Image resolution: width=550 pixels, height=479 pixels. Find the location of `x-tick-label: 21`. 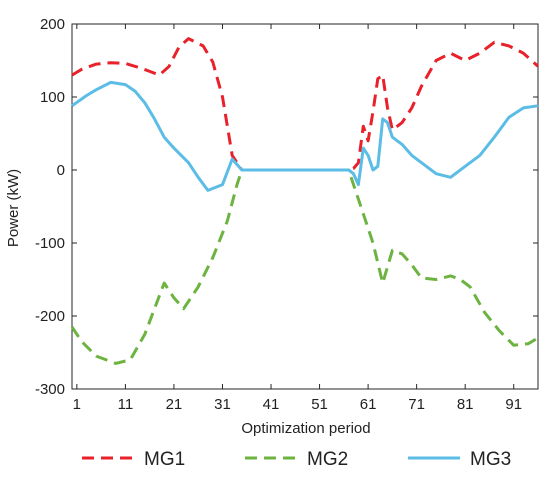

x-tick-label: 21 is located at coordinates (174, 404).